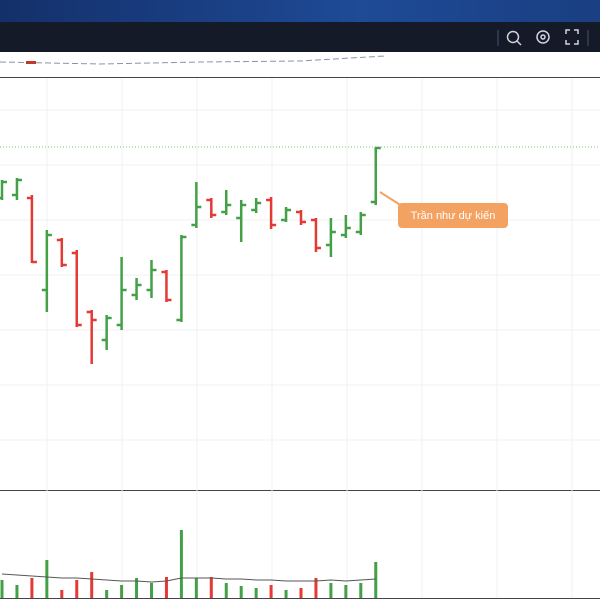 The height and width of the screenshot is (600, 600). What do you see at coordinates (31, 62) in the screenshot?
I see `legend-marker` at bounding box center [31, 62].